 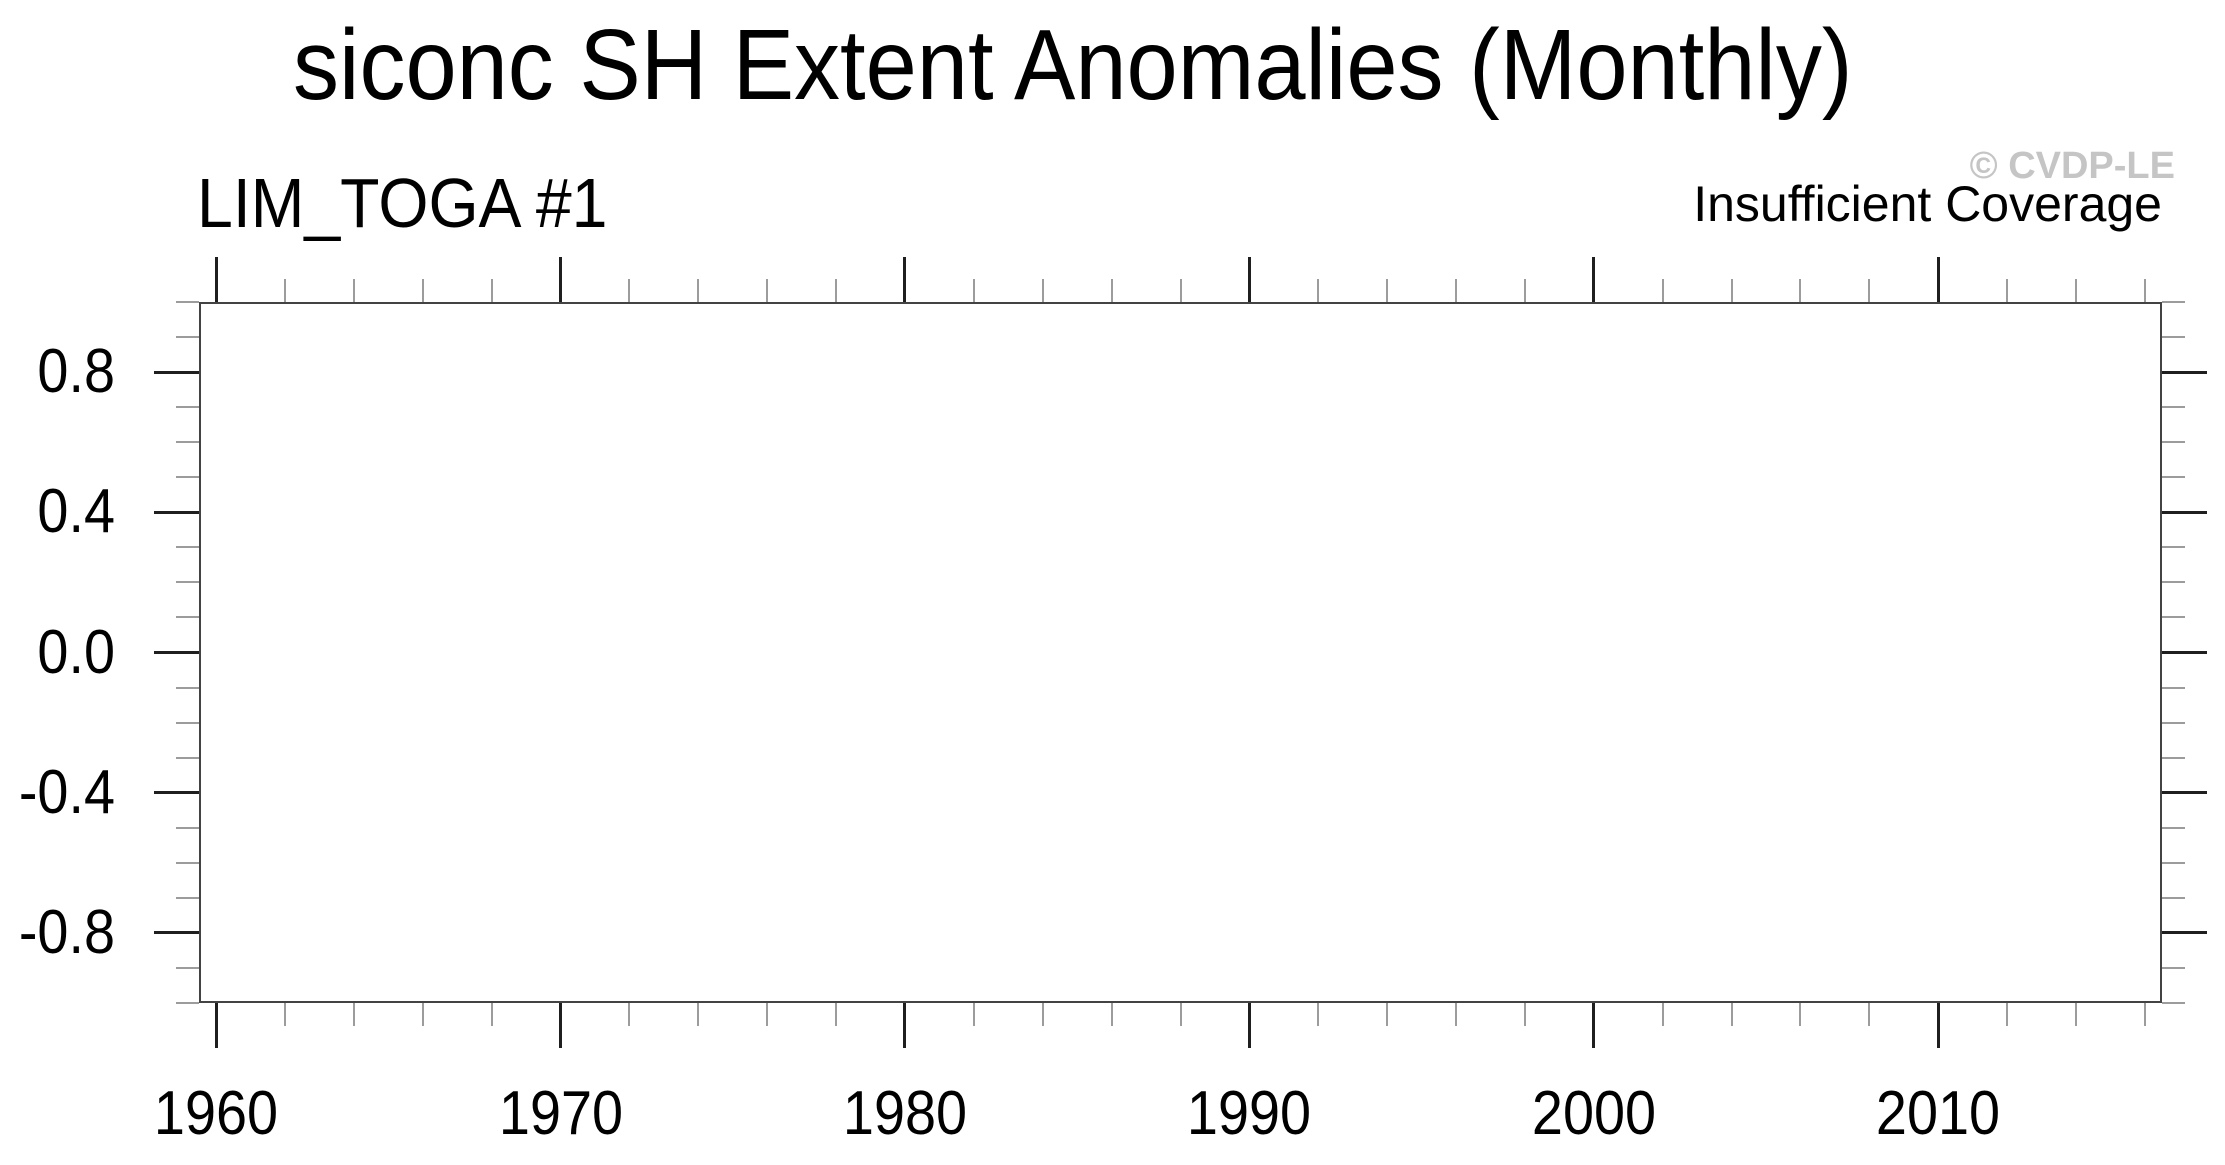 I want to click on chart-title: siconc SH Extent Anomalies (Monthly), so click(x=1073, y=65).